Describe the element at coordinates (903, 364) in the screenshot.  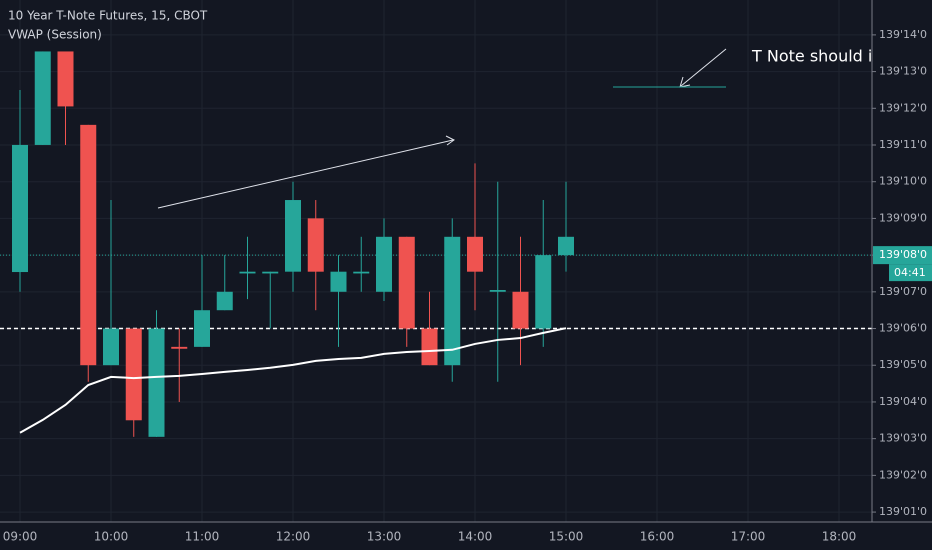
I see `y-tick-label: 139'05'0` at that location.